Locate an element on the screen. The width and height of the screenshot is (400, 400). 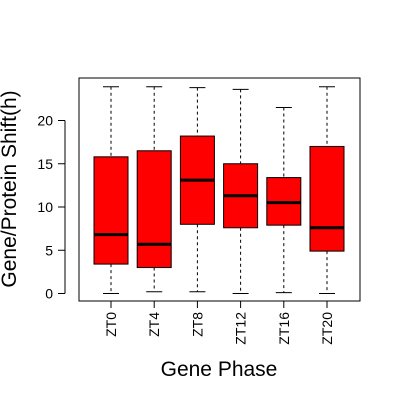
y-tick-label: 15 is located at coordinates (45, 164).